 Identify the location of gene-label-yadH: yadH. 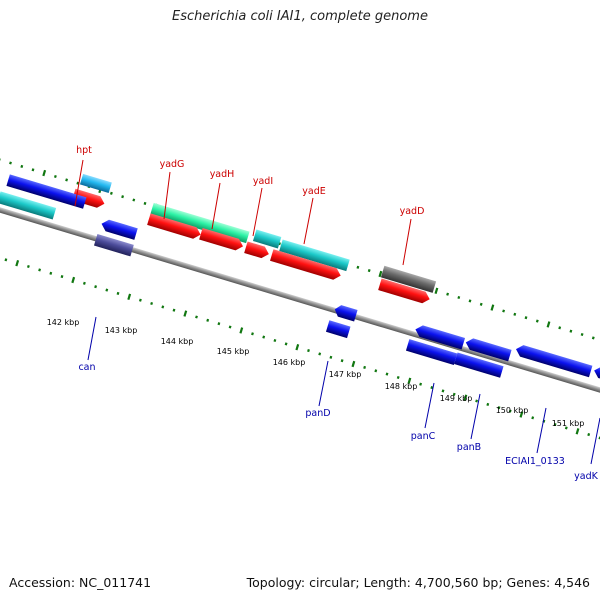
(222, 174).